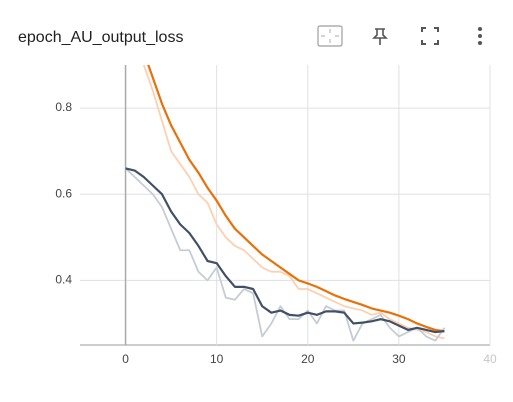 The height and width of the screenshot is (402, 513). I want to click on x-tick-label: 40, so click(490, 359).